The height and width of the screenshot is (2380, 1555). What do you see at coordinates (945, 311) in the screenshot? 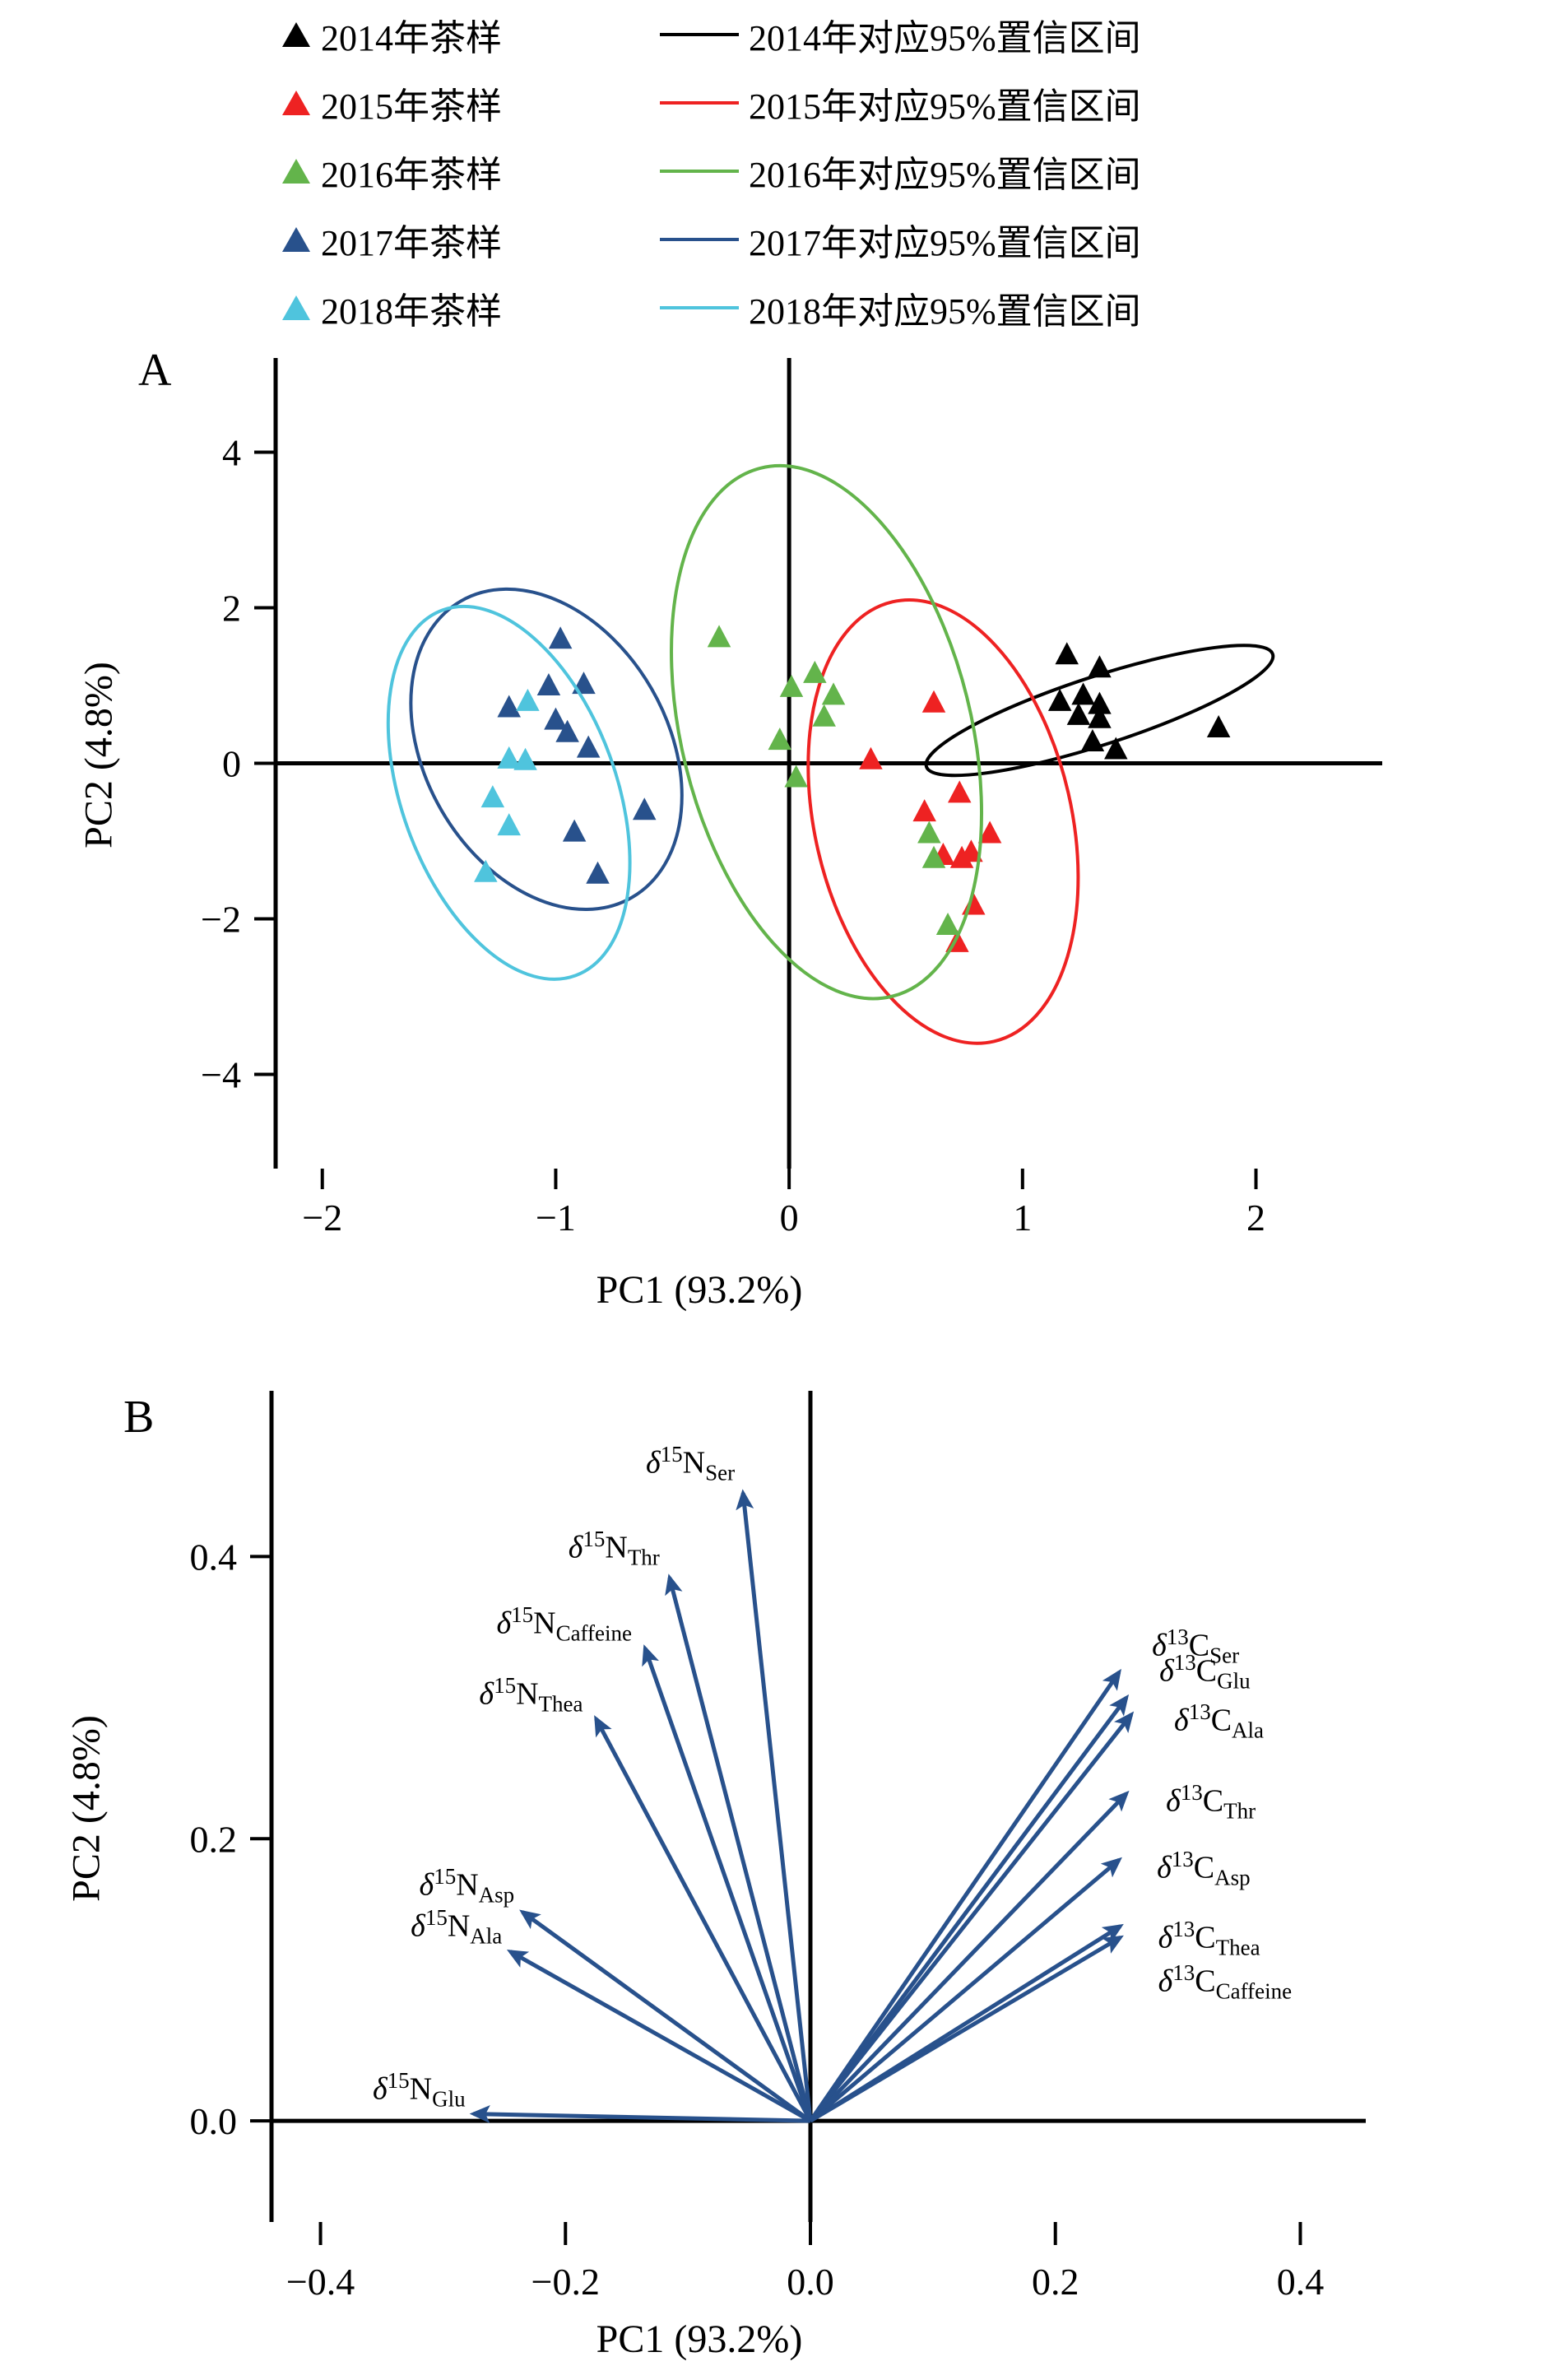
I see `legend-line-label: 2018年对应95%置信区间` at bounding box center [945, 311].